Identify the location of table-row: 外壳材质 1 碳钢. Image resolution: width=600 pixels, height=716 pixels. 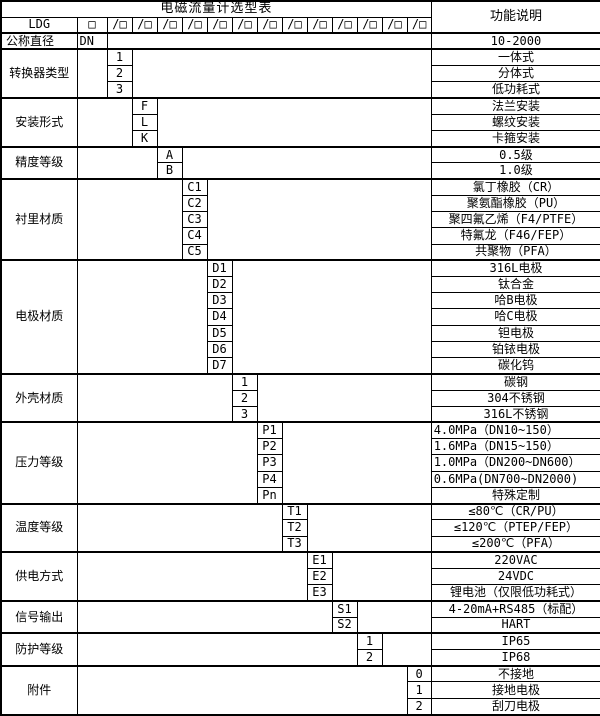
(300, 397).